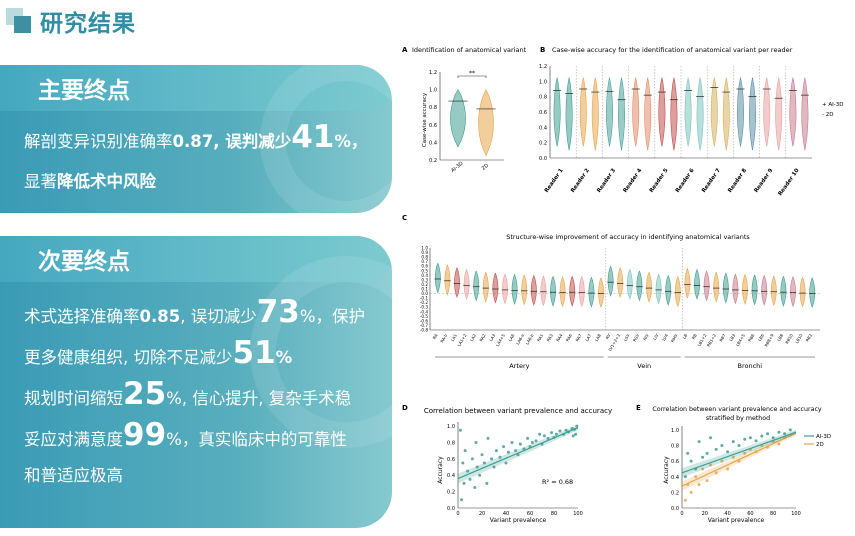 The height and width of the screenshot is (536, 855). Describe the element at coordinates (554, 181) in the screenshot. I see `panel-b-reader-label: Reader 1` at that location.